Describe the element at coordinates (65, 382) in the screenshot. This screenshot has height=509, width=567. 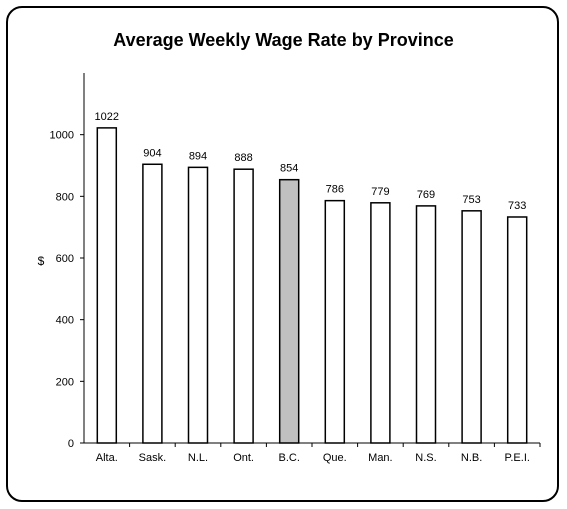
I see `y-tick-label: 200` at that location.